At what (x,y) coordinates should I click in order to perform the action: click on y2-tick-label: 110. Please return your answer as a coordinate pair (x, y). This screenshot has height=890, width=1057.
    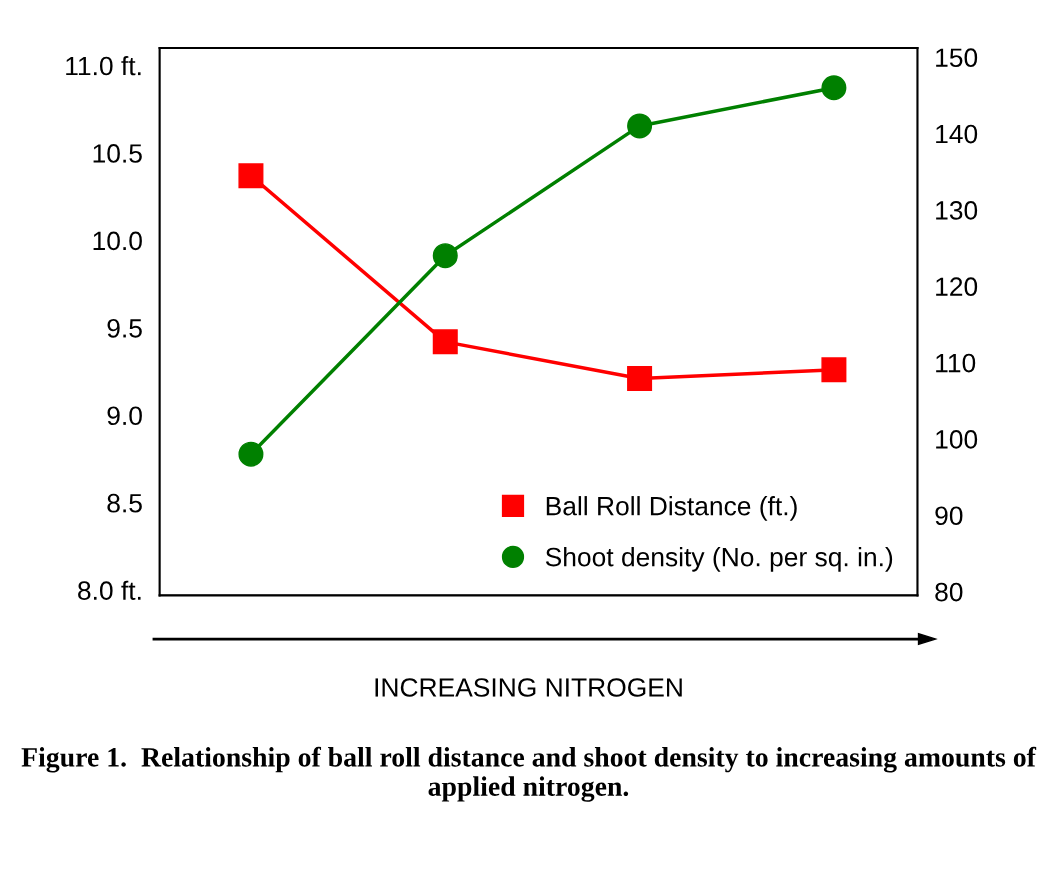
    Looking at the image, I should click on (956, 363).